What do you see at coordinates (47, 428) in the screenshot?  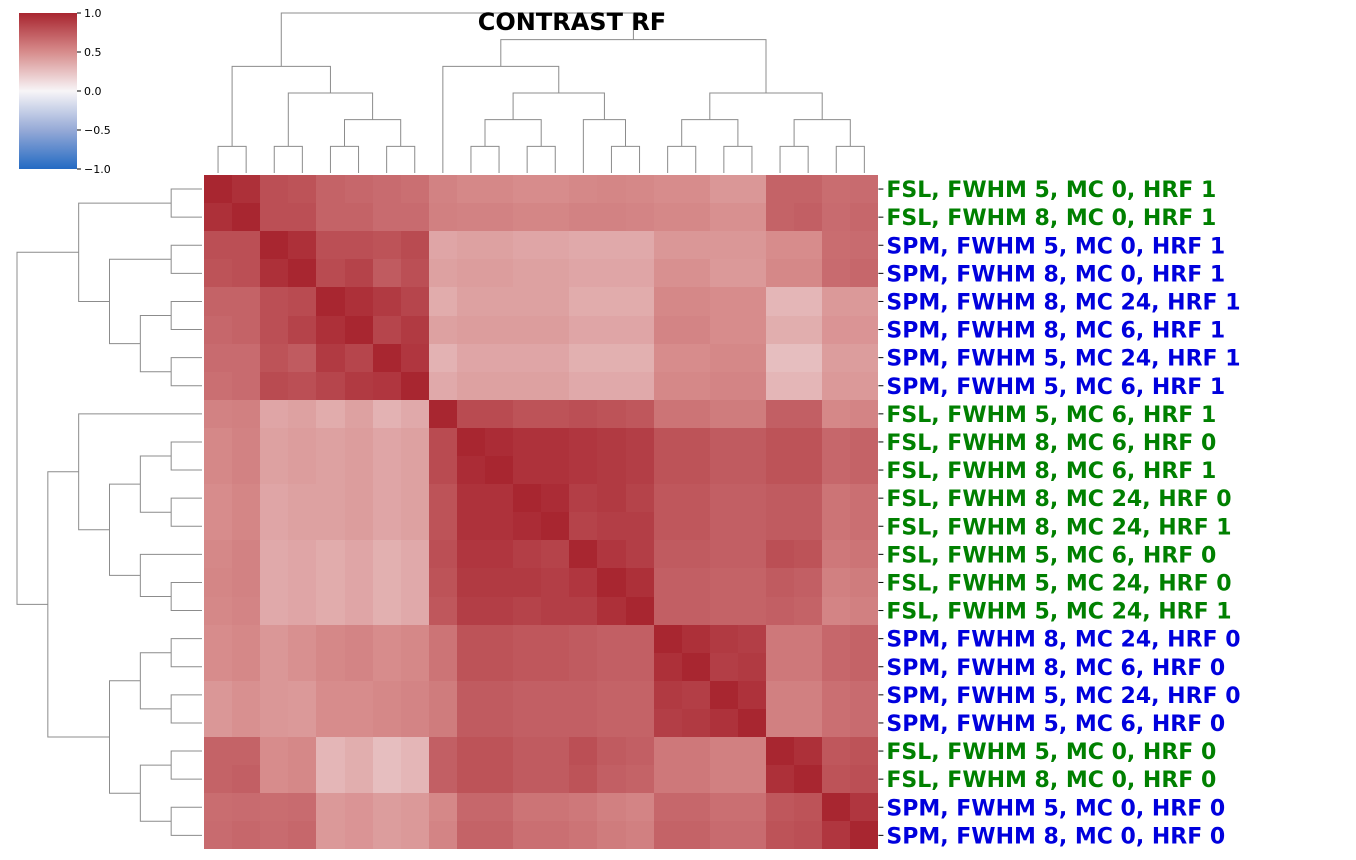 I see `left-dendrogram-link` at bounding box center [47, 428].